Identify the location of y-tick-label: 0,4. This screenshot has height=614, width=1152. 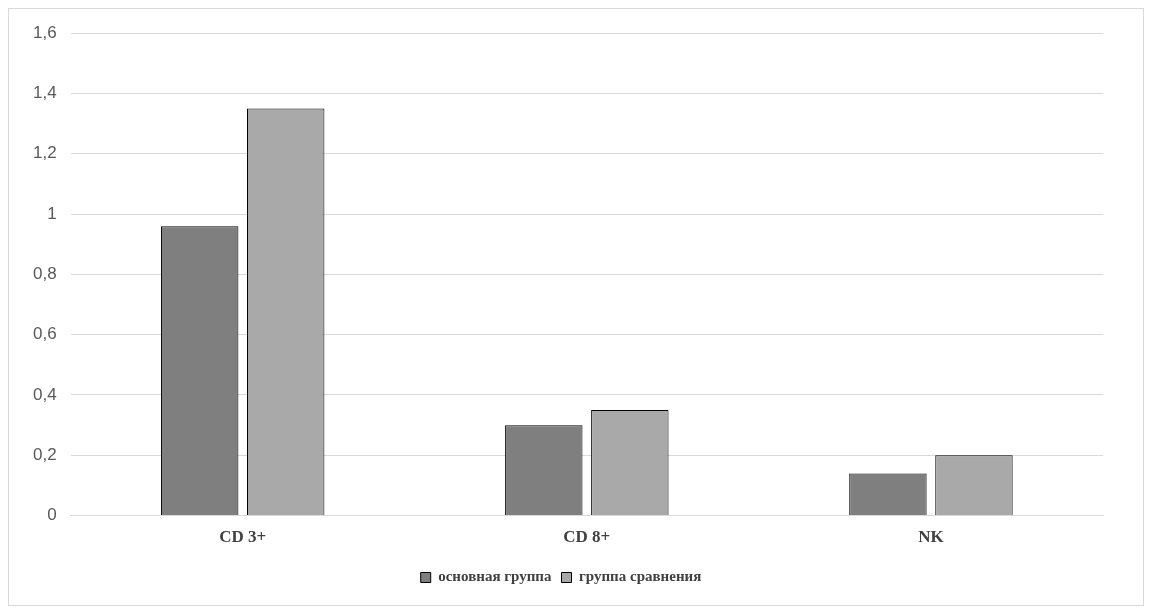
(44, 394).